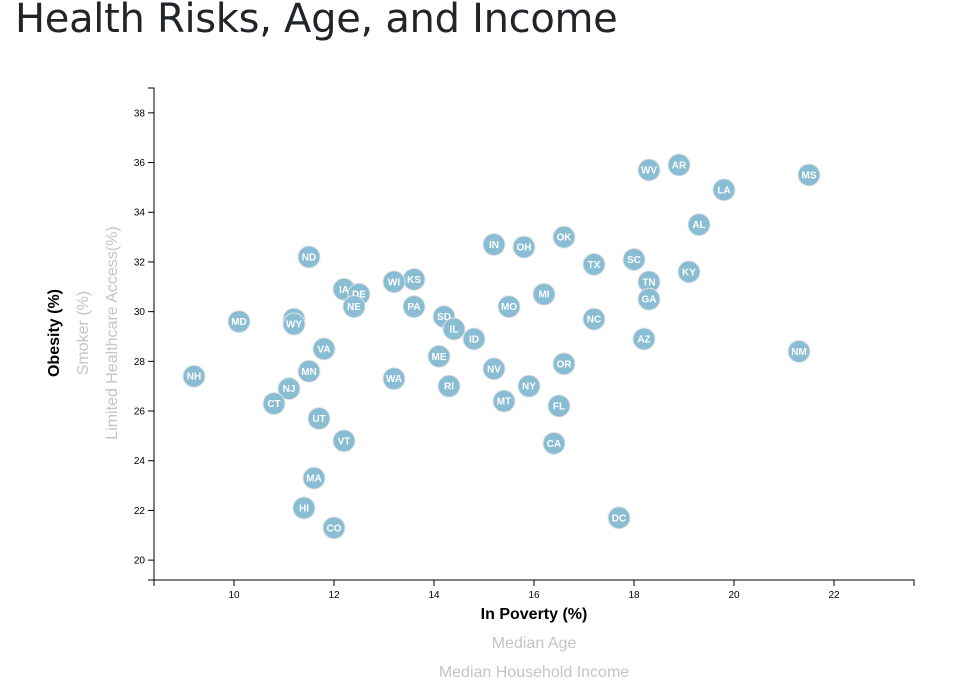 The height and width of the screenshot is (697, 964). I want to click on state-point: VA, so click(324, 349).